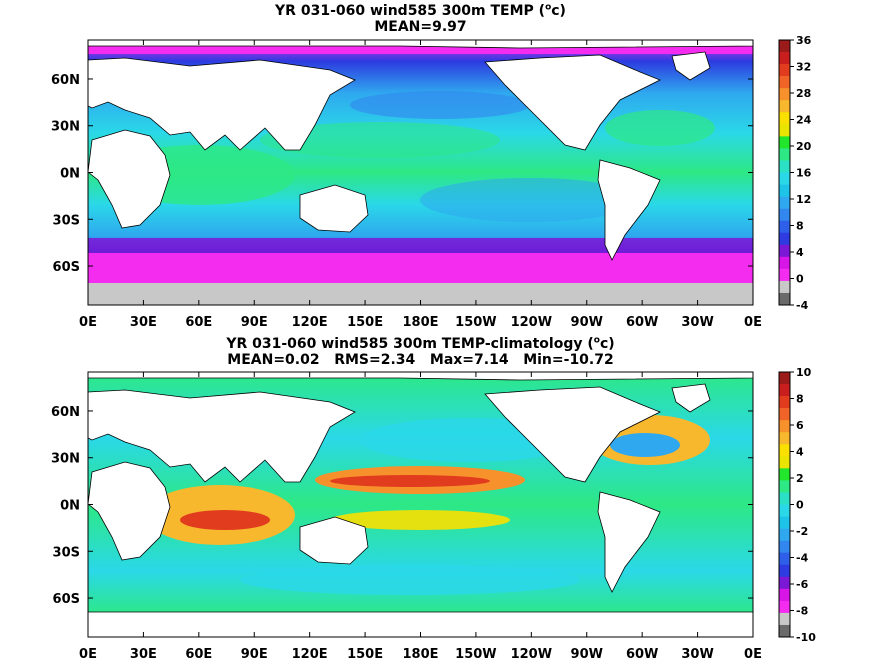 The width and height of the screenshot is (884, 663). I want to click on colorbar-tick-label: 36, so click(804, 40).